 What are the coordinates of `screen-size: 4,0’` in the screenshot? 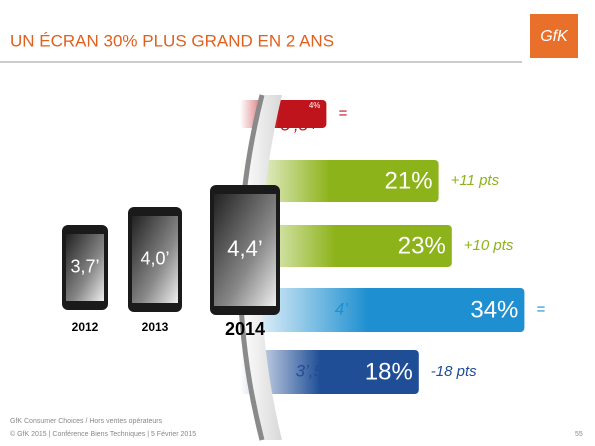 It's located at (154, 258).